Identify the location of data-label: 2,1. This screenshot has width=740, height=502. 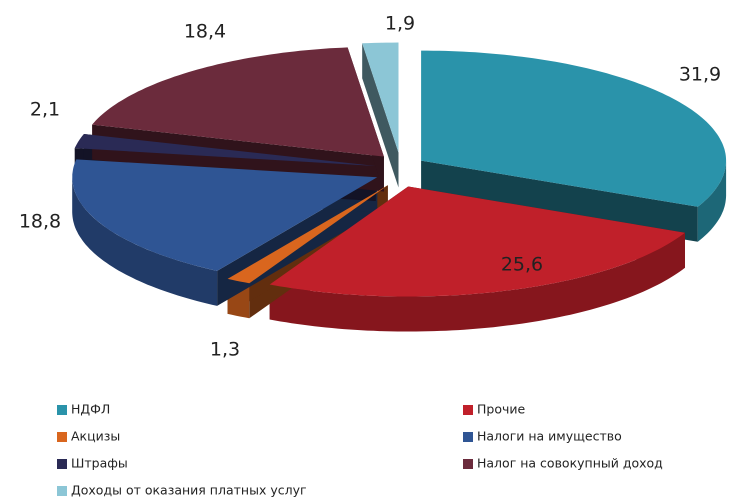
(45, 110).